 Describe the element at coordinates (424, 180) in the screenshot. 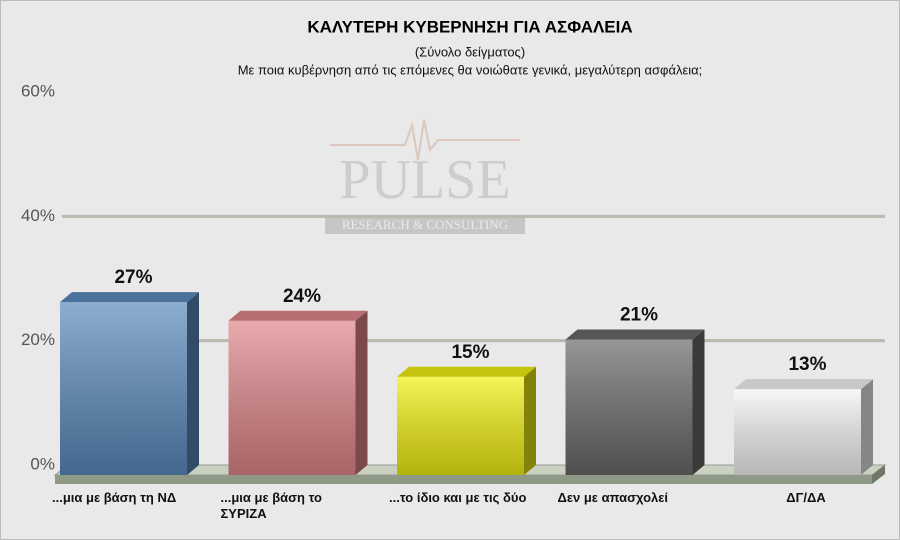

I see `watermark: PULSE` at that location.